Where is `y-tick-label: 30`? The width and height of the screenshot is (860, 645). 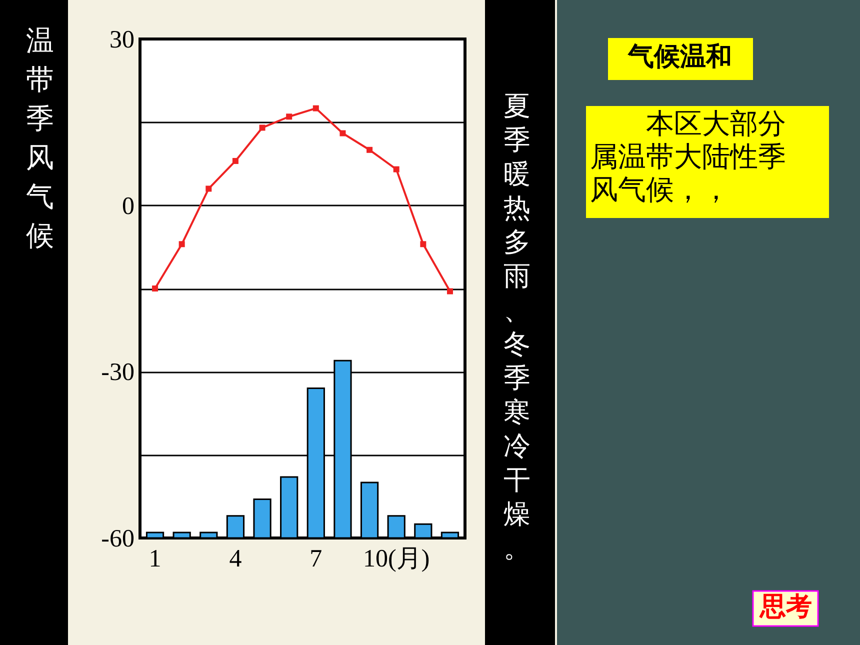
y-tick-label: 30 is located at coordinates (122, 40).